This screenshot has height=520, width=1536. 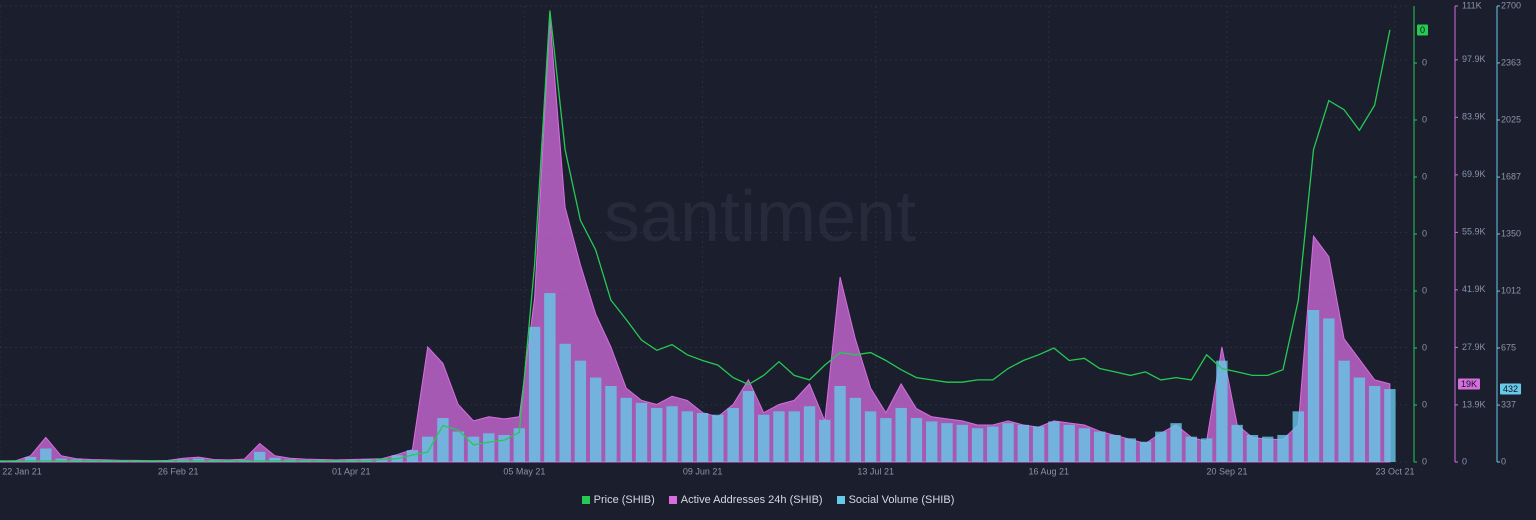 What do you see at coordinates (1049, 471) in the screenshot?
I see `x-tick-label: 16 Aug 21` at bounding box center [1049, 471].